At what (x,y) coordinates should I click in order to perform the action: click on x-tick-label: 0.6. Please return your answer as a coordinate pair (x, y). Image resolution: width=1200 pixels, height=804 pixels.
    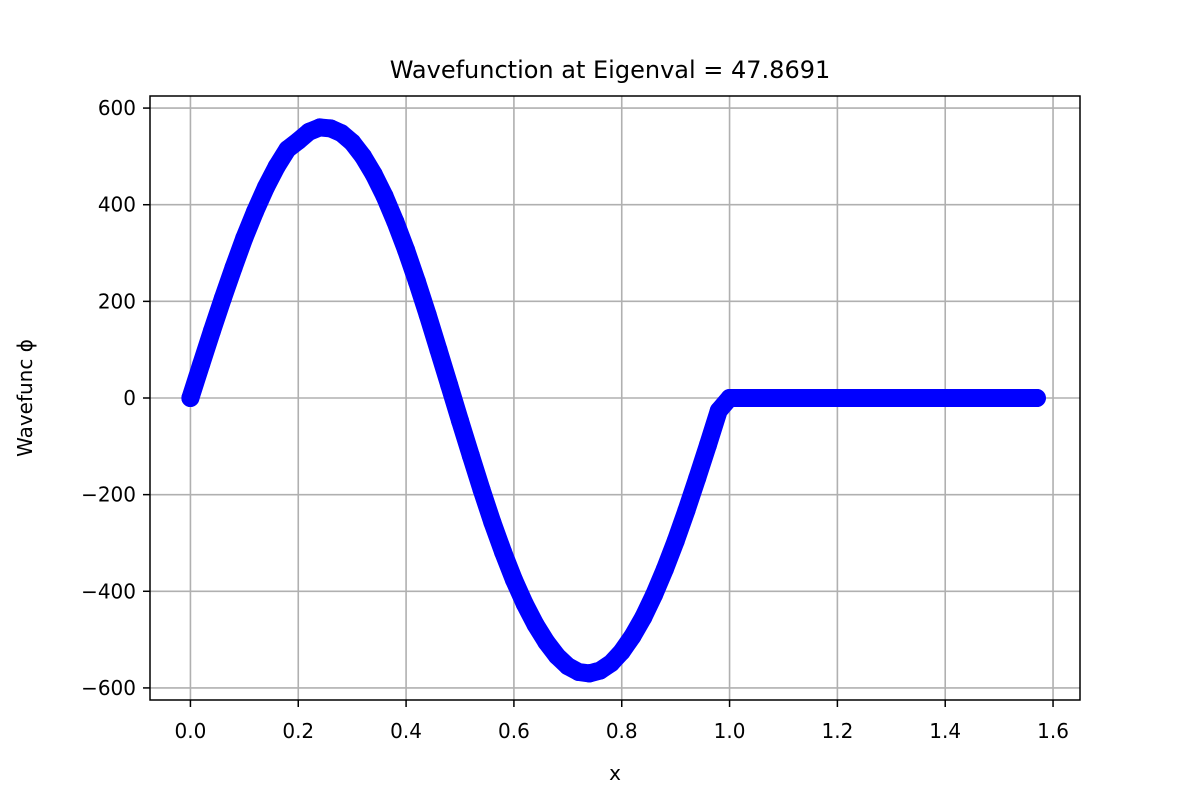
    Looking at the image, I should click on (514, 731).